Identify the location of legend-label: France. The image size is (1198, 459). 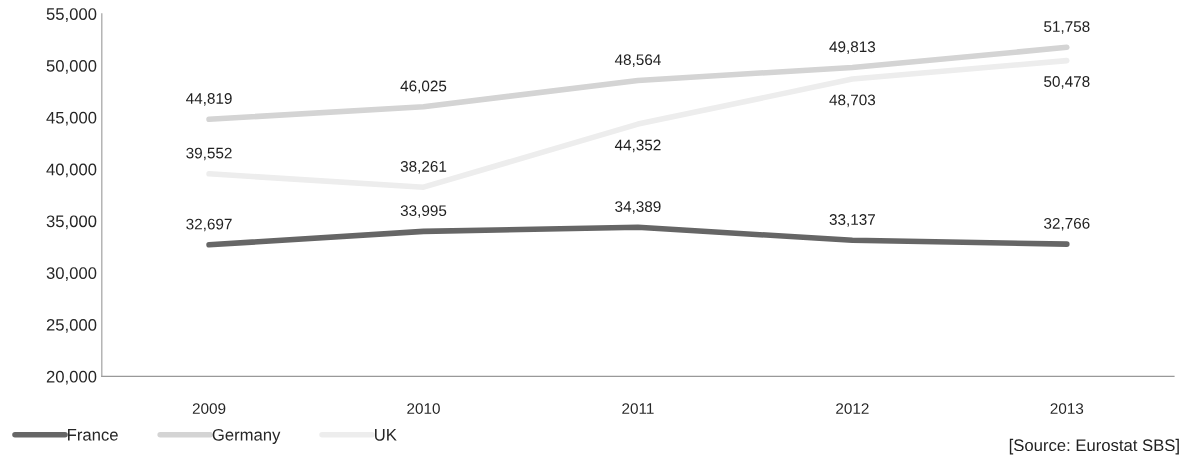
(93, 435).